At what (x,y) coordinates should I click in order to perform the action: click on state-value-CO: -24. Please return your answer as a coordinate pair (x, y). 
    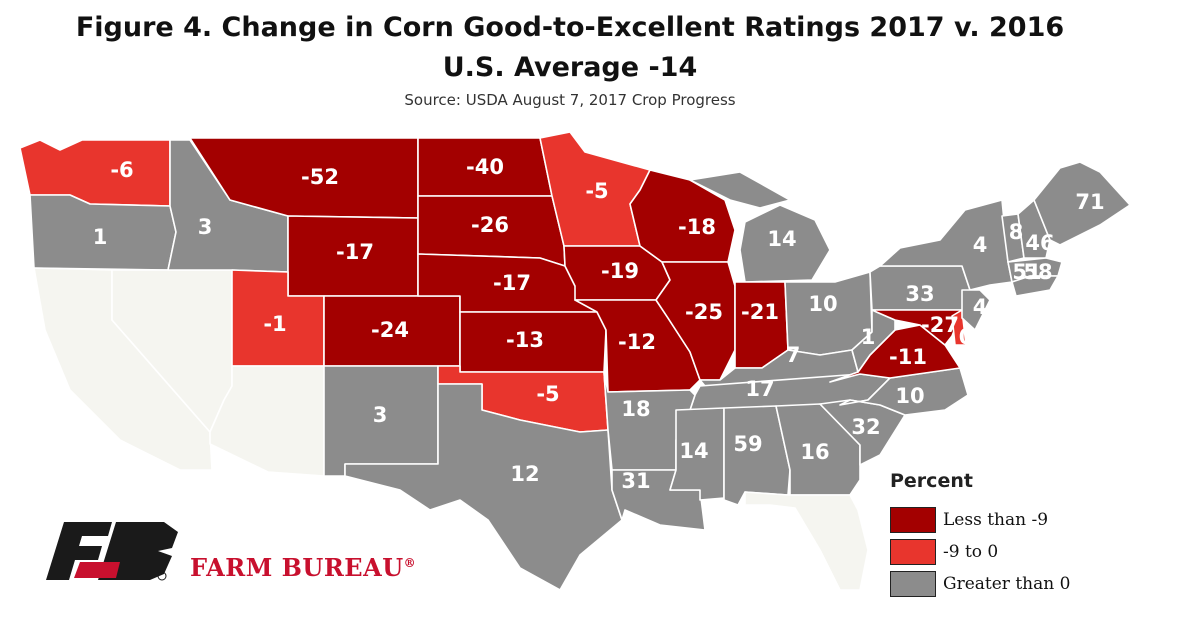
    Looking at the image, I should click on (390, 330).